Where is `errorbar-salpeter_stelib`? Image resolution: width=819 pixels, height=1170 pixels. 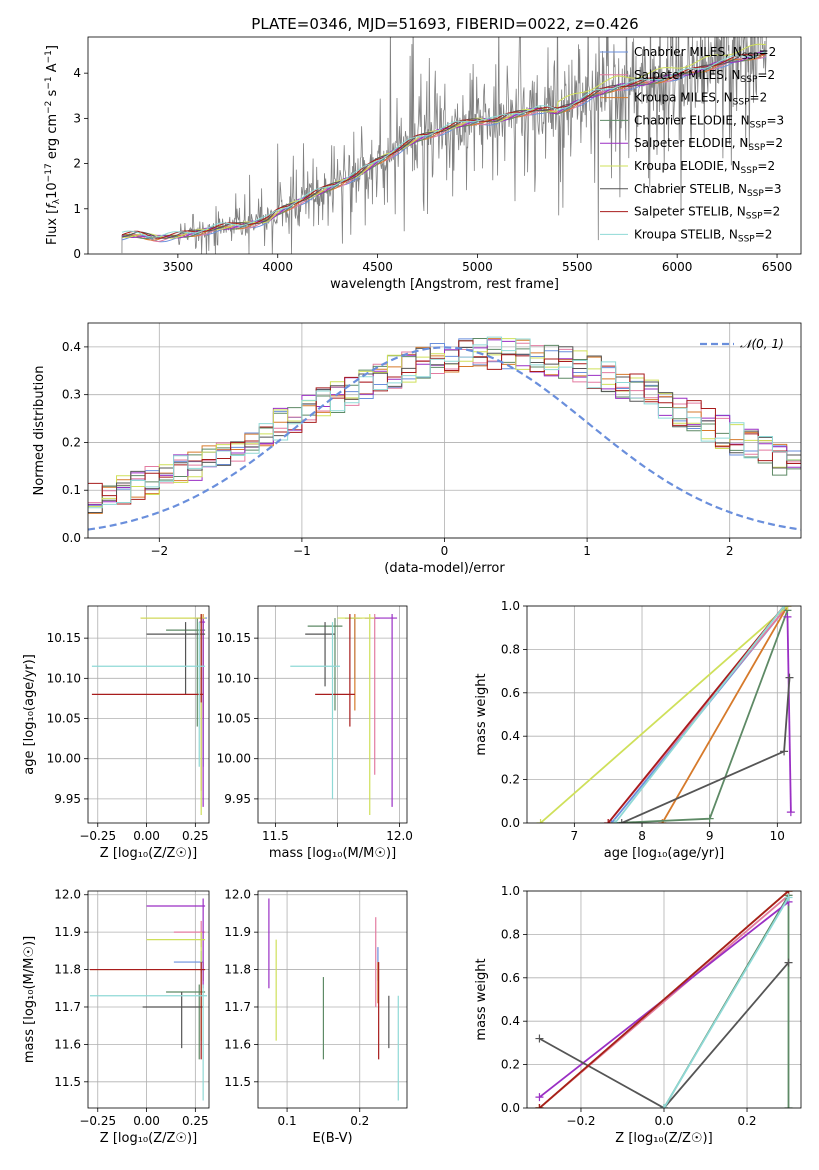
errorbar-salpeter_stelib is located at coordinates (147, 658).